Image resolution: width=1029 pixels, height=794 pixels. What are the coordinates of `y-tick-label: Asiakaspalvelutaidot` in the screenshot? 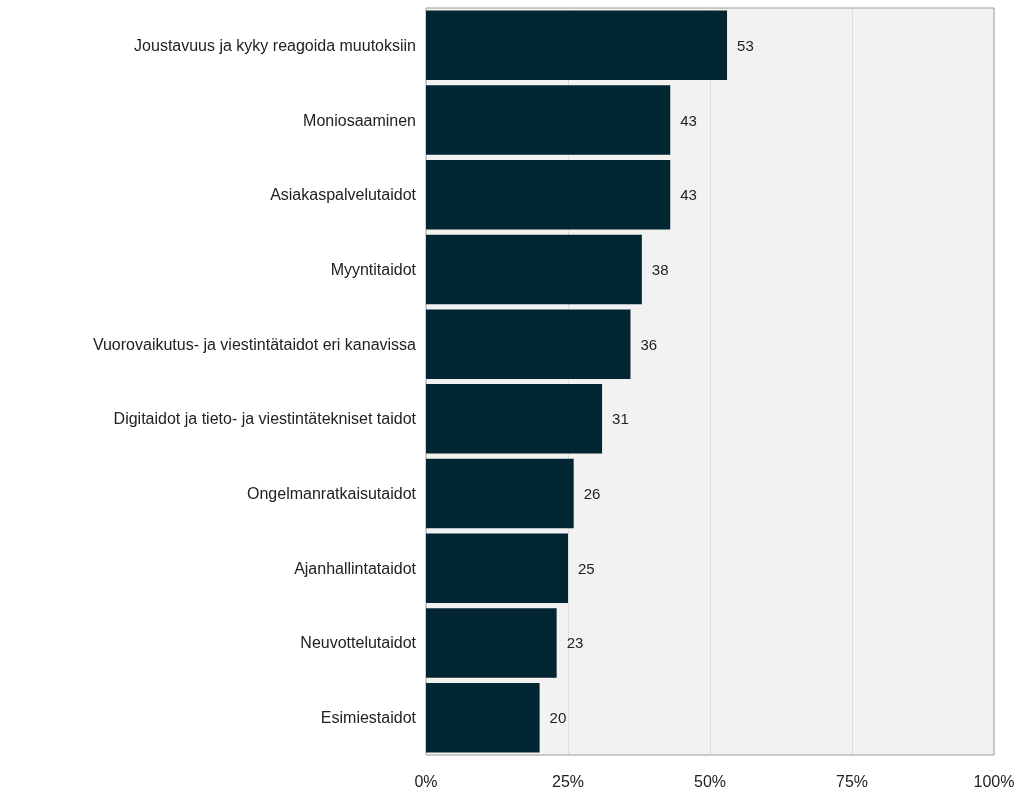 It's located at (343, 195).